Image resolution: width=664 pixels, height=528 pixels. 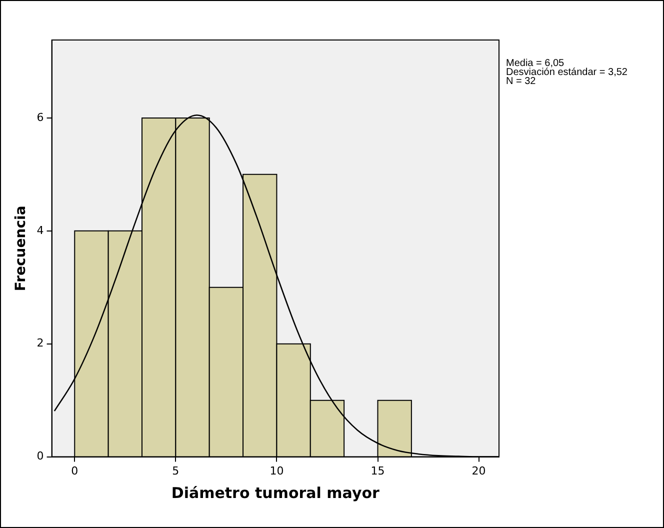 What do you see at coordinates (40, 117) in the screenshot?
I see `y-tick-label: 6` at bounding box center [40, 117].